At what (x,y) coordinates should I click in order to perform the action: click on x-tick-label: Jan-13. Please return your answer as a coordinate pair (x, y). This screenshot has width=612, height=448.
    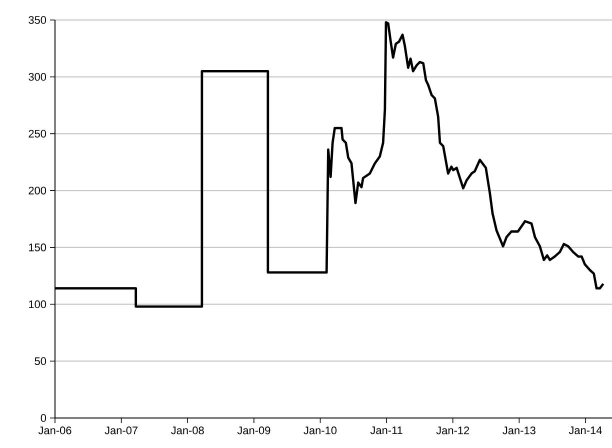
    Looking at the image, I should click on (519, 430).